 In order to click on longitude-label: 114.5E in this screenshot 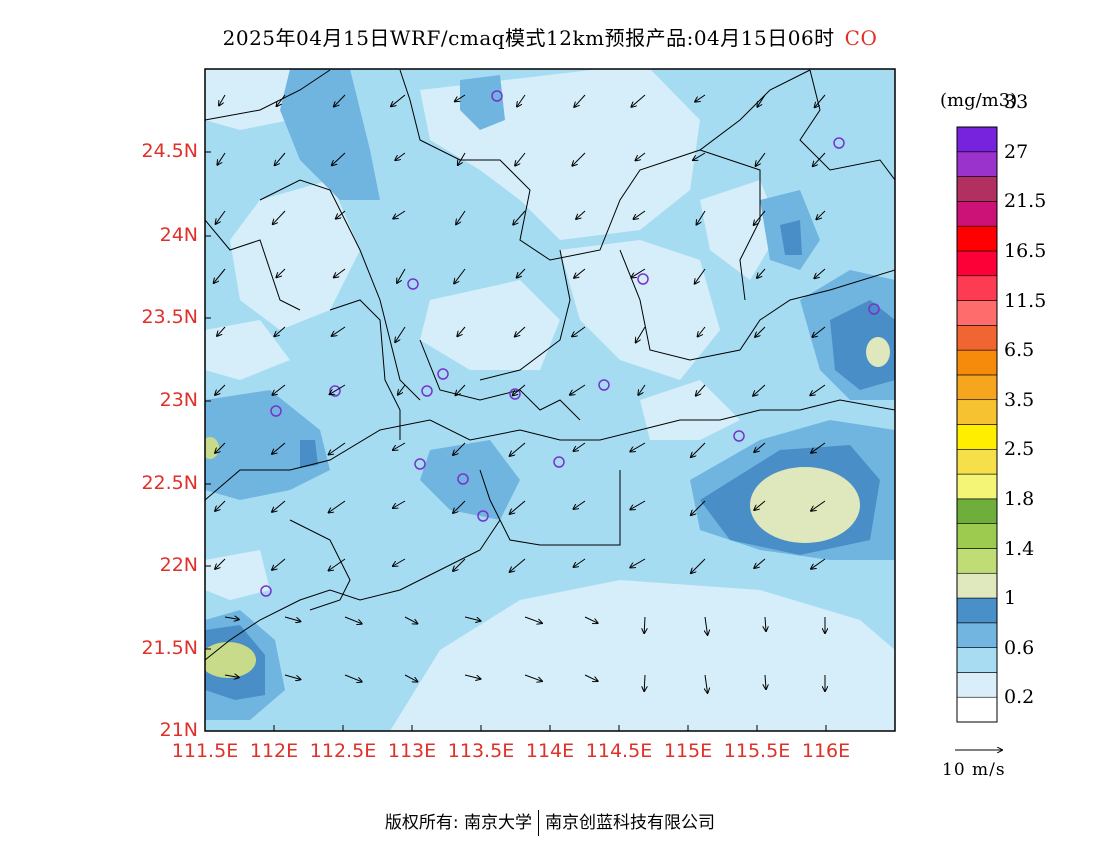, I will do `click(619, 751)`.